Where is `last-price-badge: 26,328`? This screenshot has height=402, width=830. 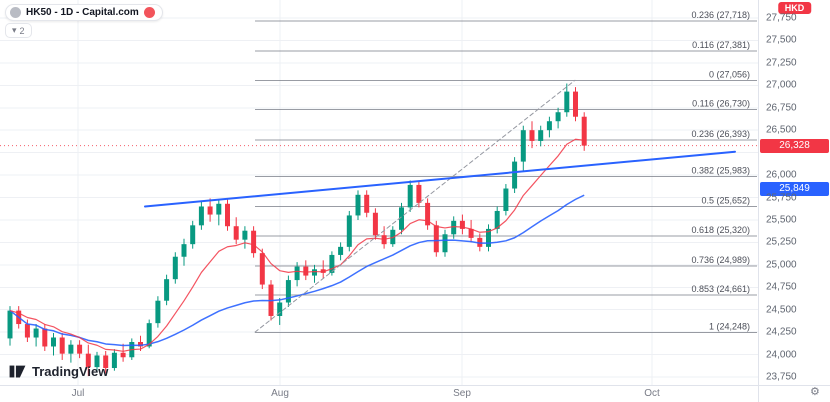 last-price-badge: 26,328 is located at coordinates (794, 145).